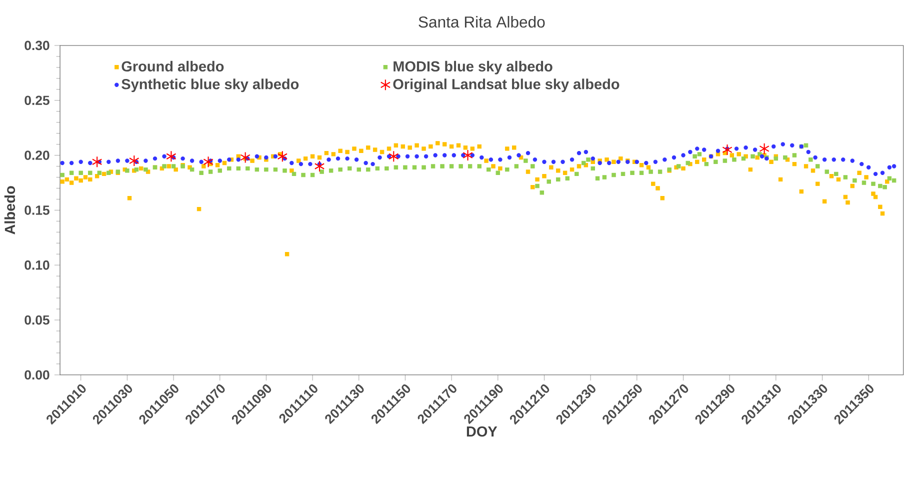 The height and width of the screenshot is (480, 907). I want to click on y-tick-label: 0.05, so click(37, 319).